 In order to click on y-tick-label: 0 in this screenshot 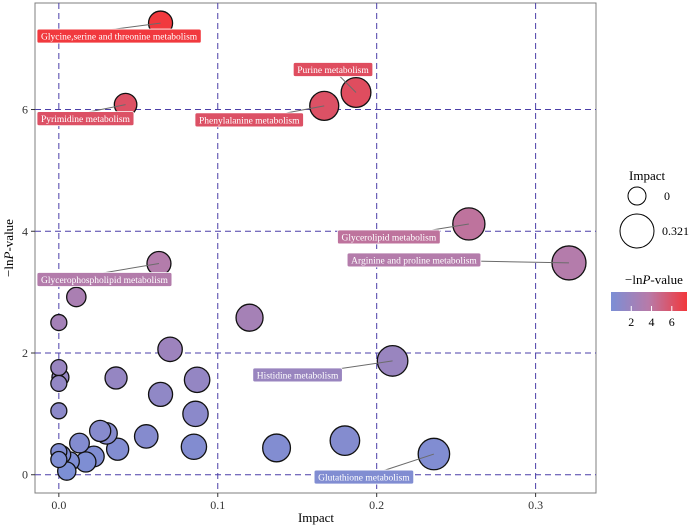, I will do `click(25, 475)`.